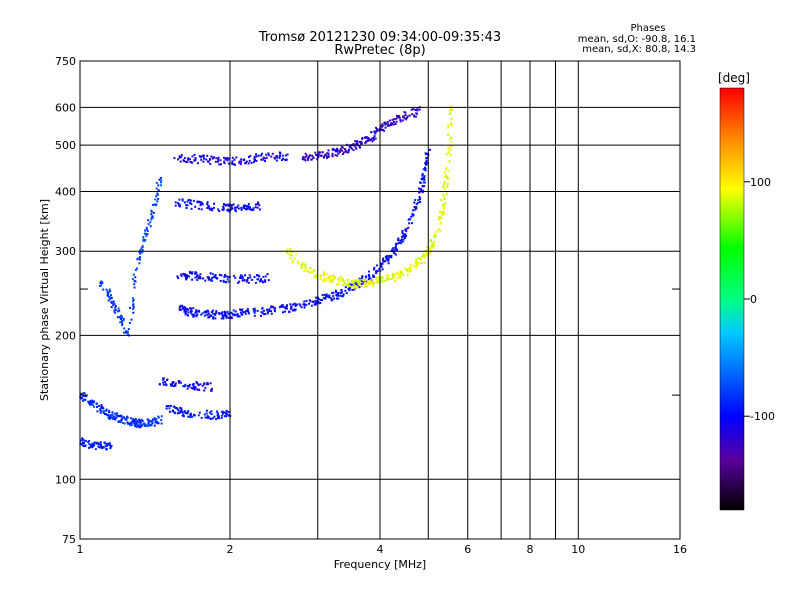 The image size is (800, 600). Describe the element at coordinates (762, 416) in the screenshot. I see `colorbar-tick-label: -100` at that location.